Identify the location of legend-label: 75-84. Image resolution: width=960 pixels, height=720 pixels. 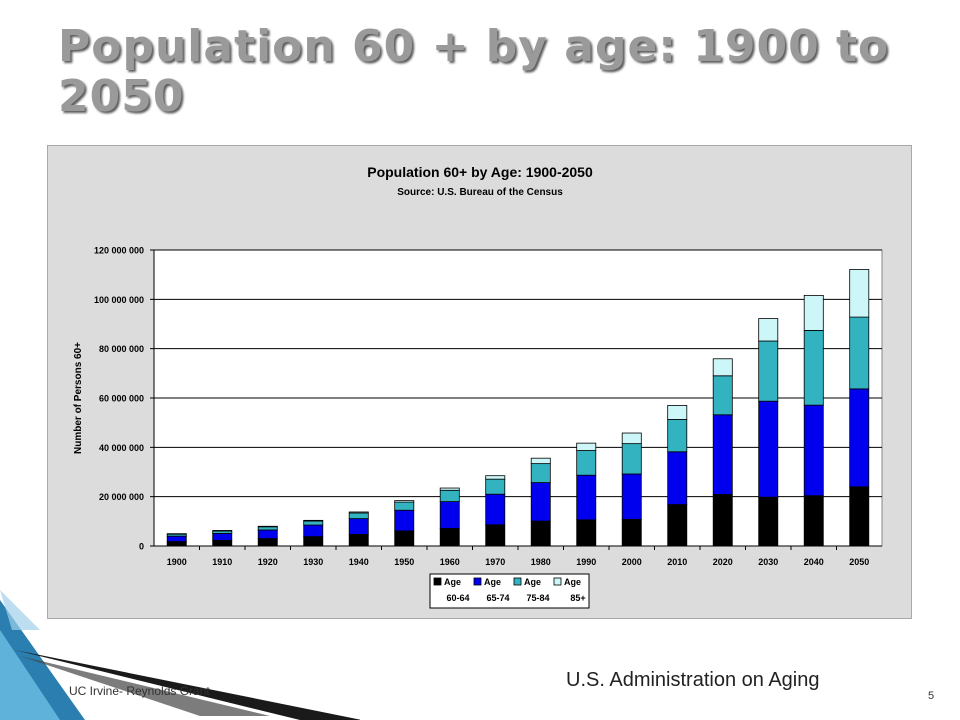
(537, 598).